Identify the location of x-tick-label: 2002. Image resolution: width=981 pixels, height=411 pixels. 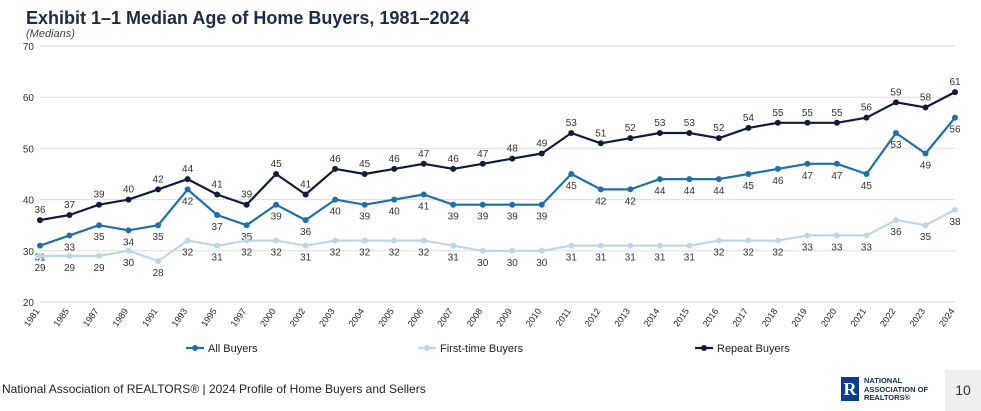
(298, 317).